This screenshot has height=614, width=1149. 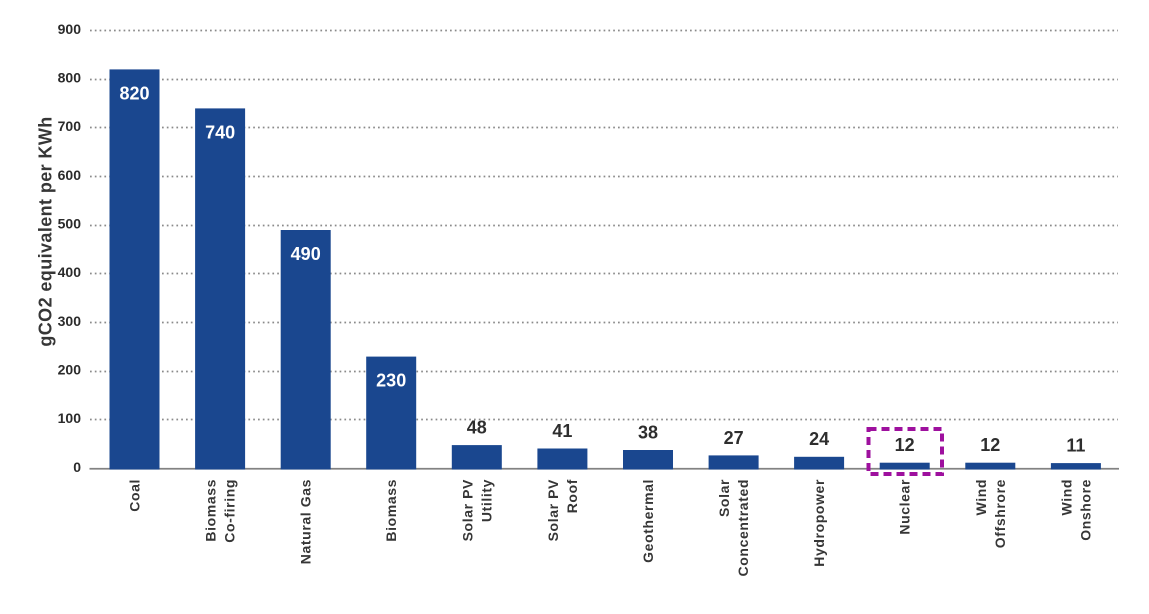 I want to click on svg-text: 700, so click(x=70, y=126).